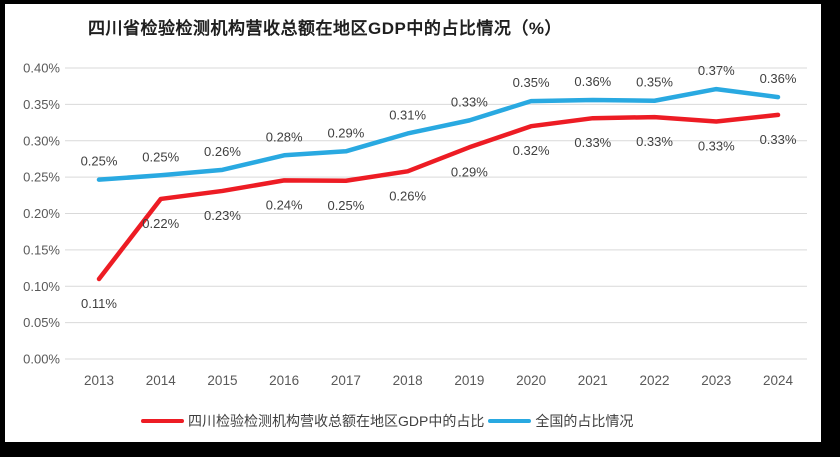  I want to click on x-axis-tick-label: 2016, so click(284, 380).